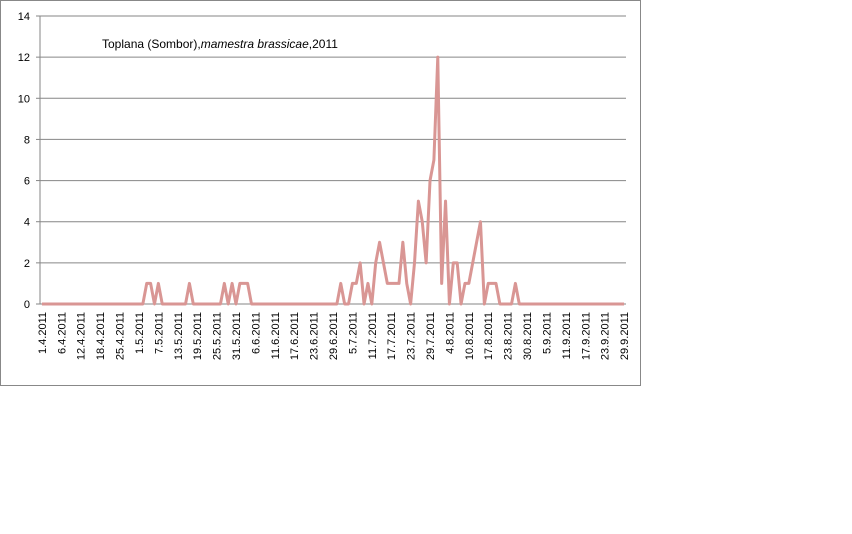  Describe the element at coordinates (101, 336) in the screenshot. I see `x-tick-label: 18.4.2011` at that location.